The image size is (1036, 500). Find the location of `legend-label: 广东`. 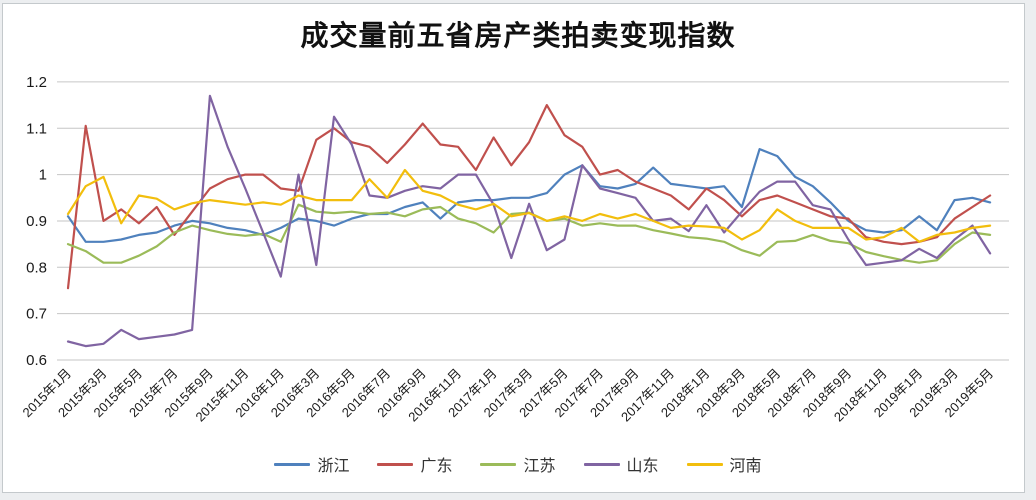

legend-label: 广东 is located at coordinates (436, 466).